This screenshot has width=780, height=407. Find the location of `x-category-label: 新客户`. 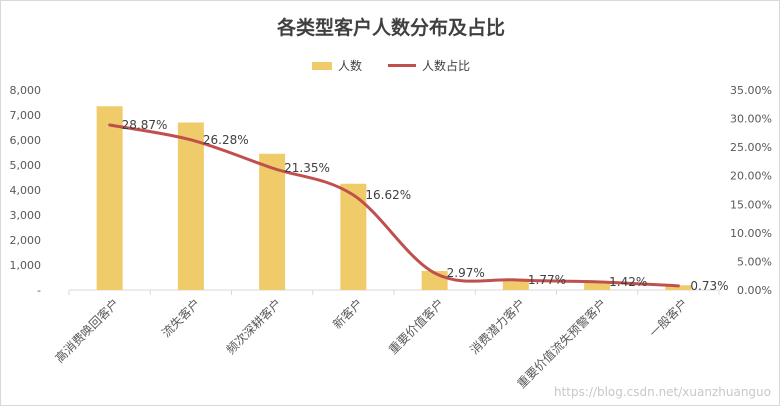

x-category-label: 新客户 is located at coordinates (347, 314).